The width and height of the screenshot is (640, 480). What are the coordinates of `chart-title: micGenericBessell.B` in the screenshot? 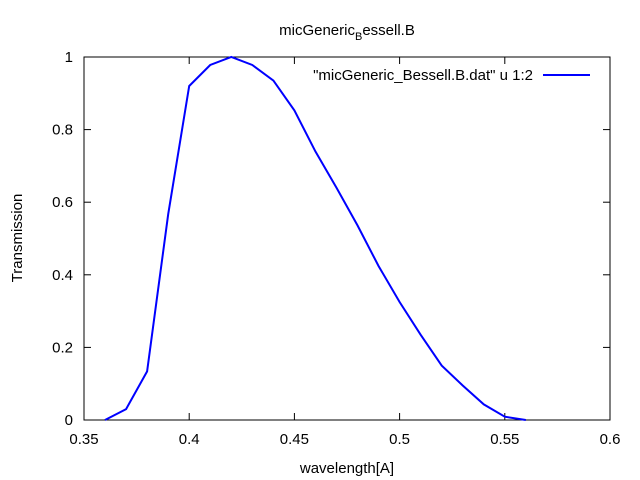 It's located at (347, 32).